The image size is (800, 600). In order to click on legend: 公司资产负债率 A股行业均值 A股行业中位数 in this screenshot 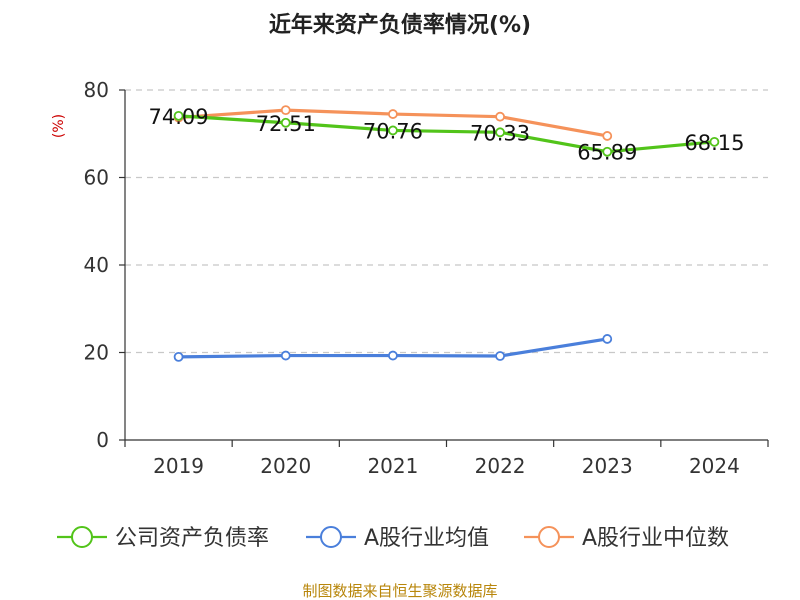, I will do `click(393, 538)`.